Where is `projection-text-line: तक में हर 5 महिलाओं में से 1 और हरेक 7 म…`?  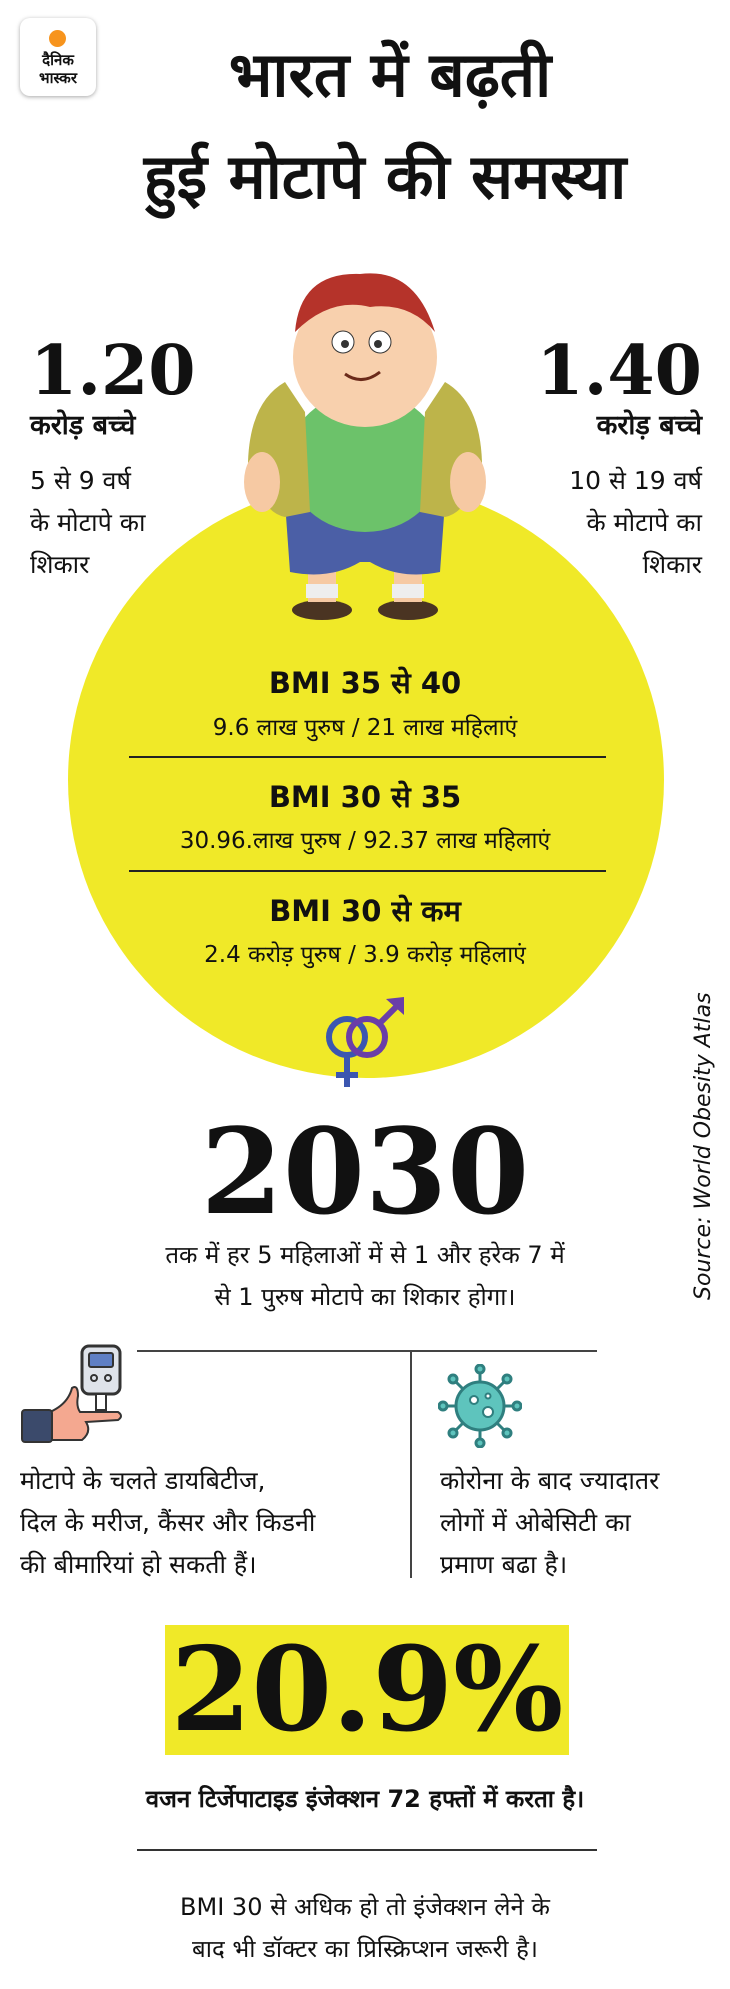 projection-text-line: तक में हर 5 महिलाओं में से 1 और हरेक 7 म… is located at coordinates (365, 1255).